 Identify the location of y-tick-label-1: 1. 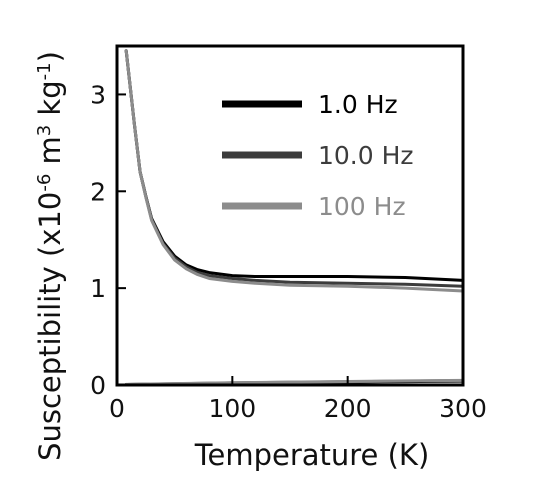
(98, 288).